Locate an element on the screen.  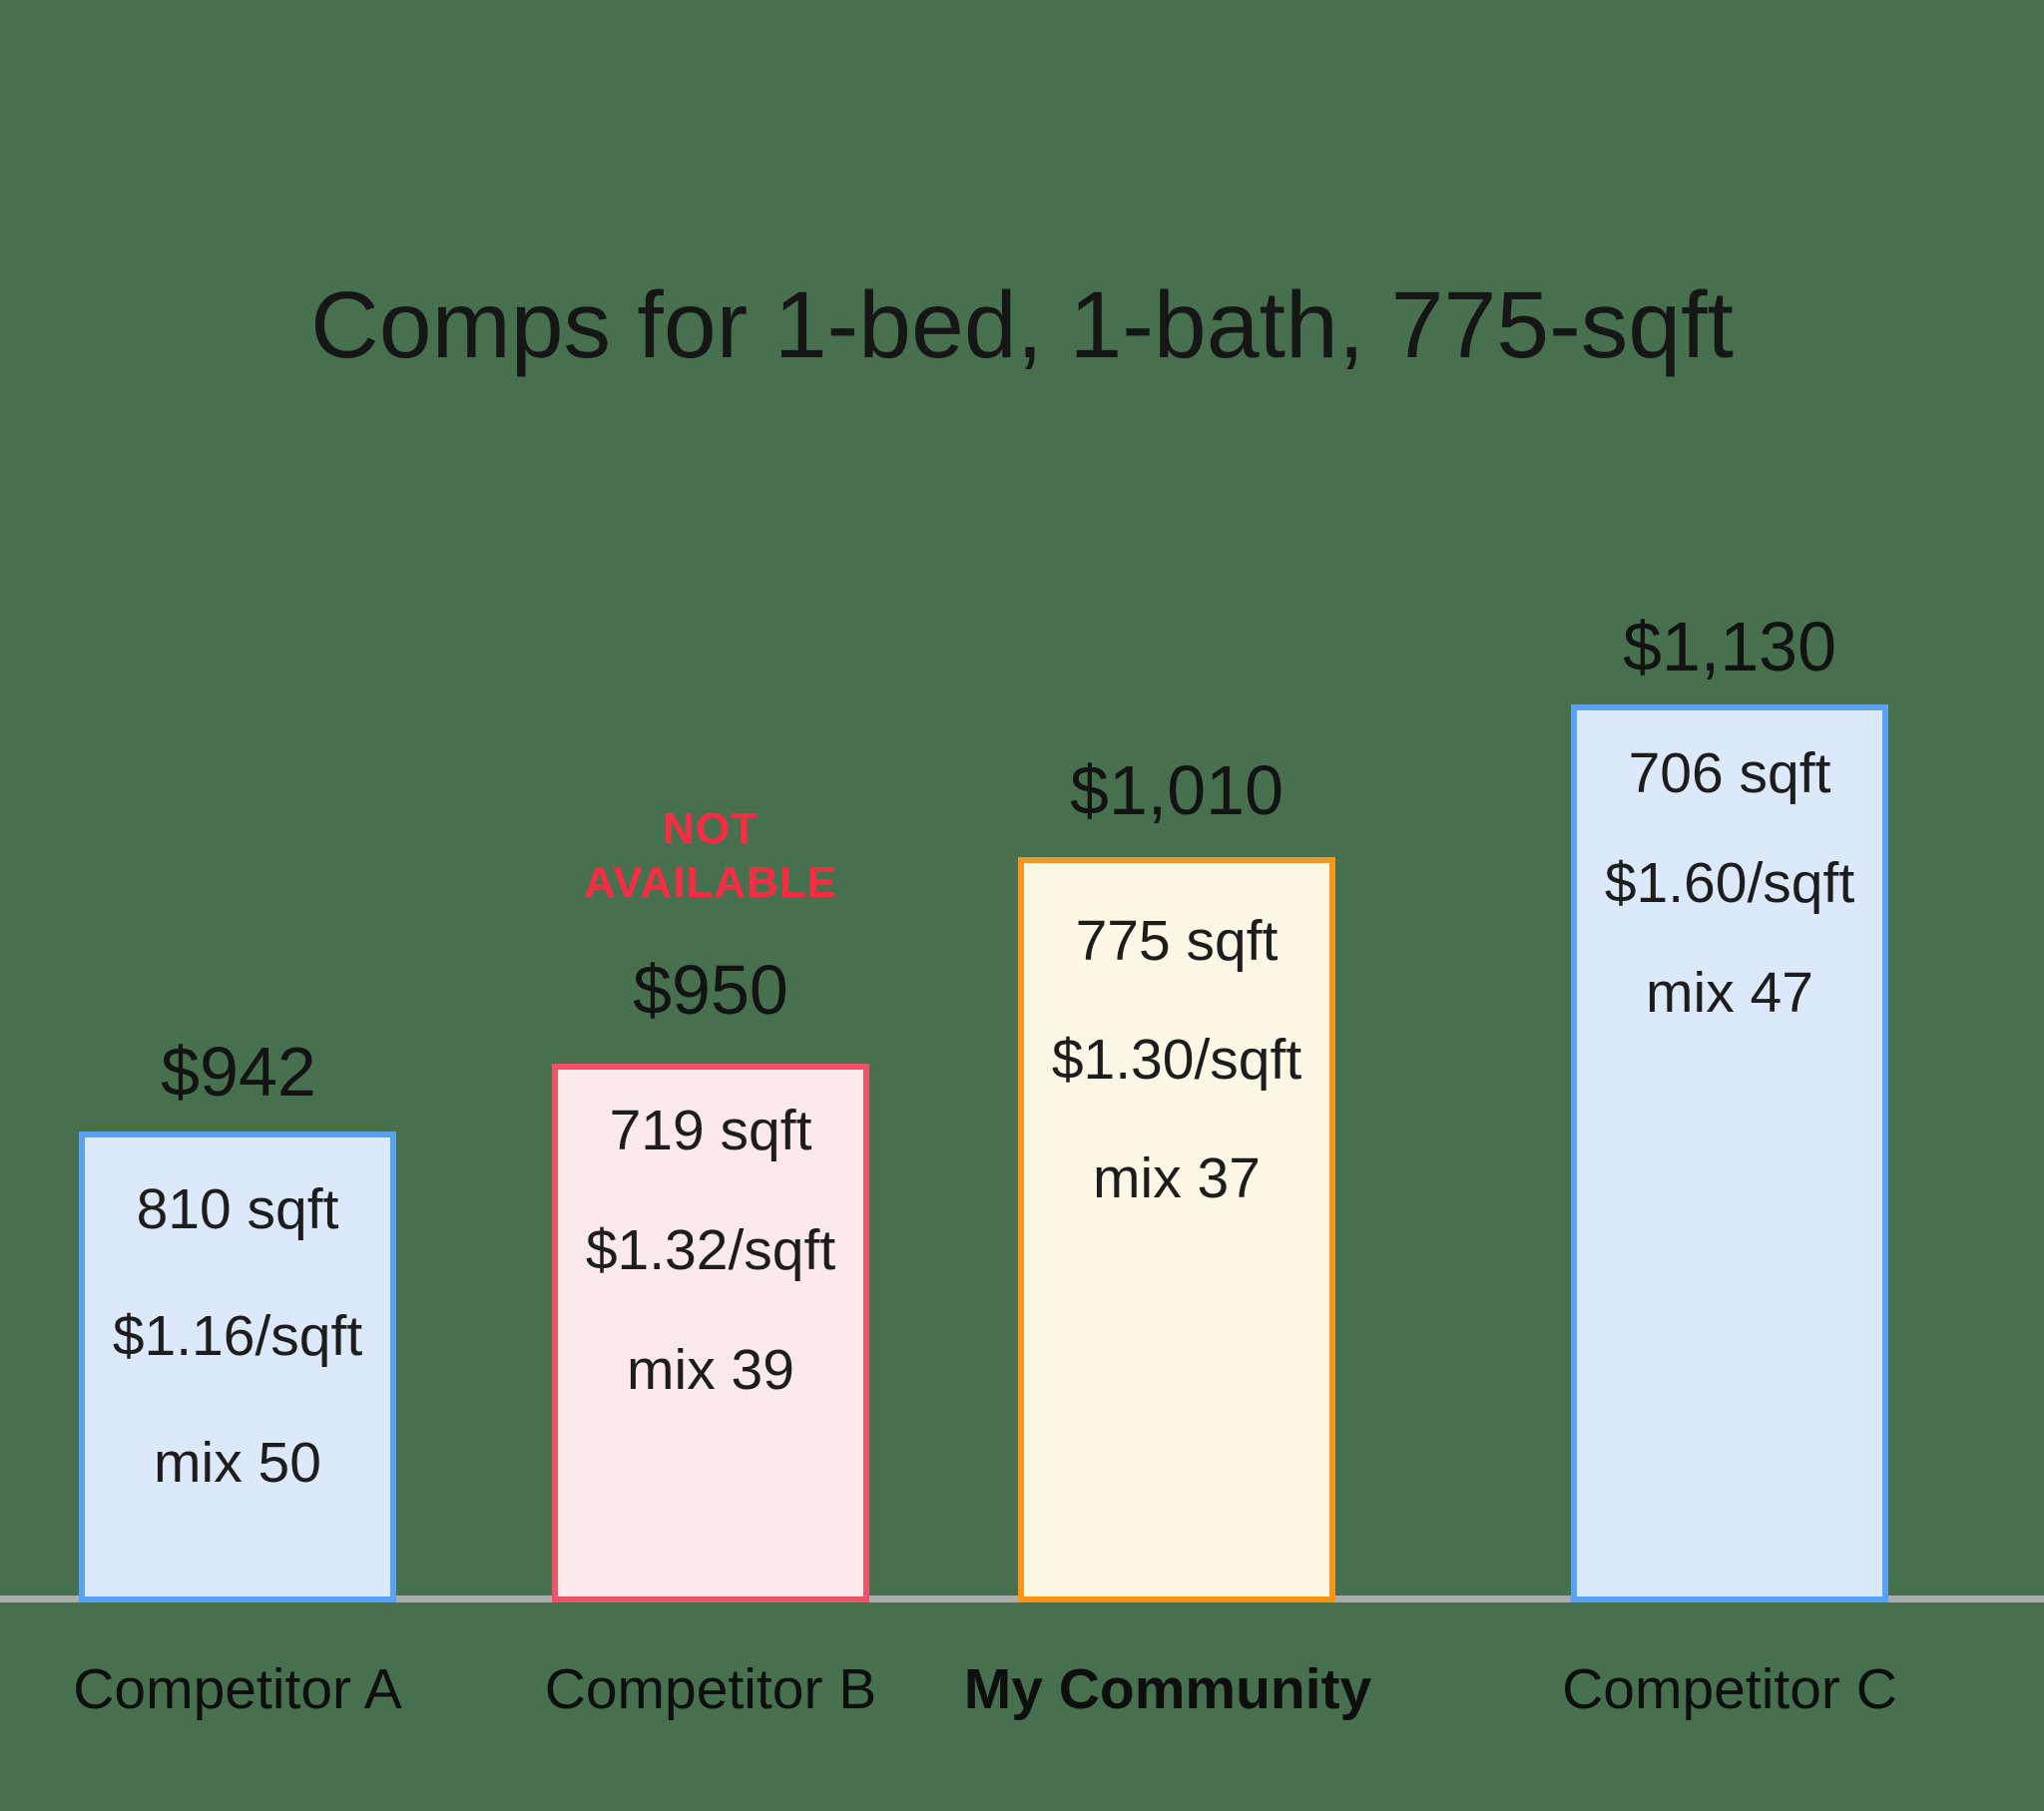
price-per-sqft-value: $1.32/sqft is located at coordinates (710, 1250).